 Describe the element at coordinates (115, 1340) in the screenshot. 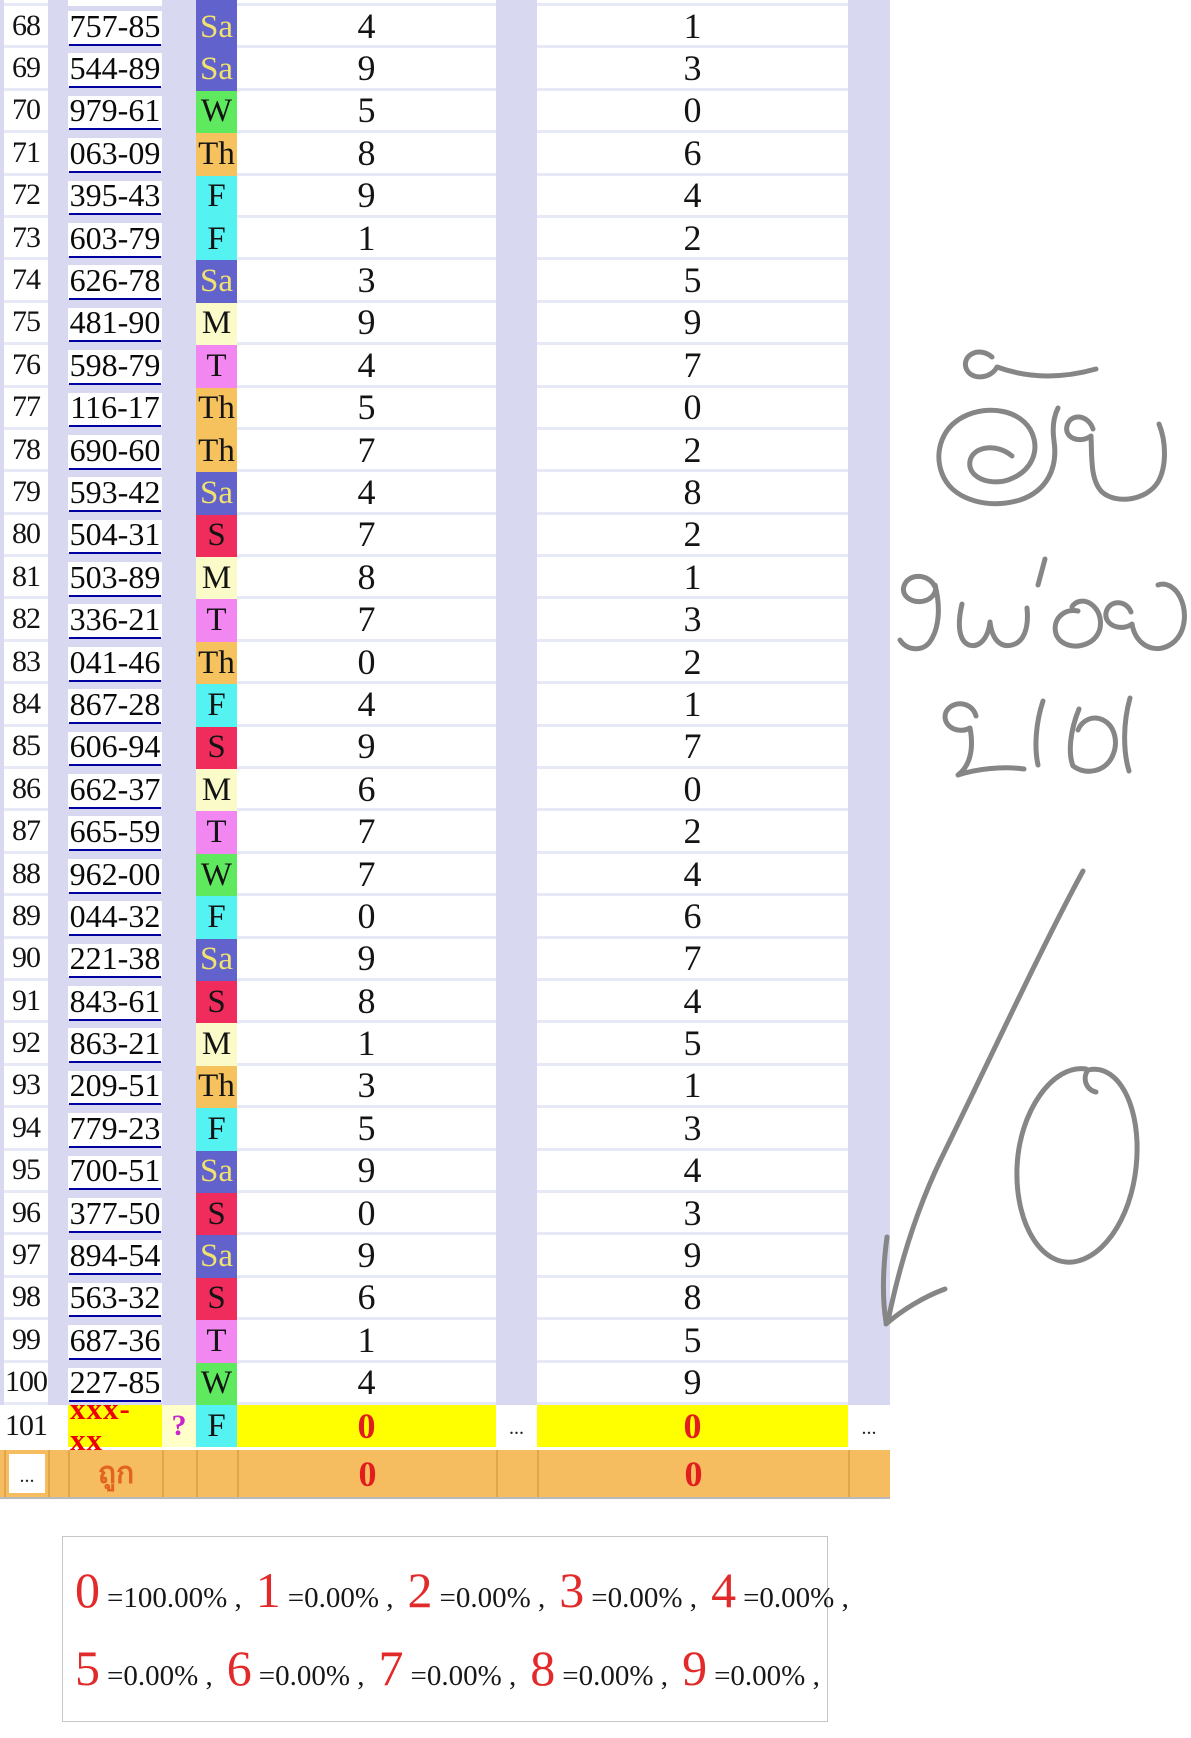

I see `draw-link: 687-36` at that location.